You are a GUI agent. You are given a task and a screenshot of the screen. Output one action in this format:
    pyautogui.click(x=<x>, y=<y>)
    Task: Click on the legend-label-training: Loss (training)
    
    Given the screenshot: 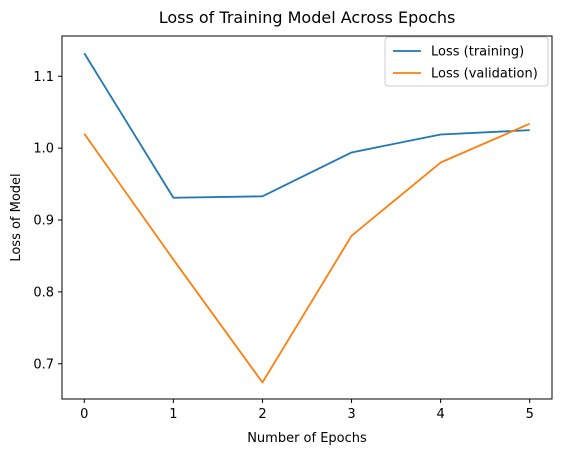 What is the action you would take?
    pyautogui.click(x=477, y=52)
    